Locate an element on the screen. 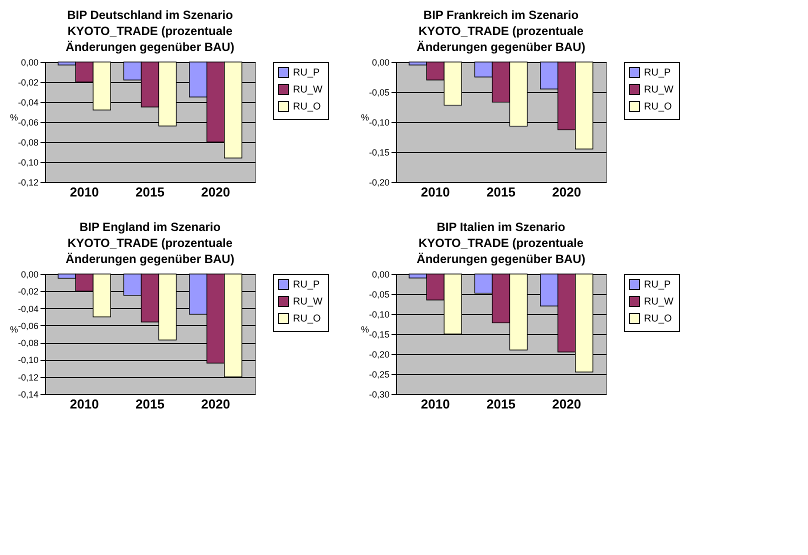 The width and height of the screenshot is (808, 555). chart-title: BIP Italien im Szenario KYOTO_TRADE (prozentuale Änderungen gegenüber BAU) is located at coordinates (501, 243).